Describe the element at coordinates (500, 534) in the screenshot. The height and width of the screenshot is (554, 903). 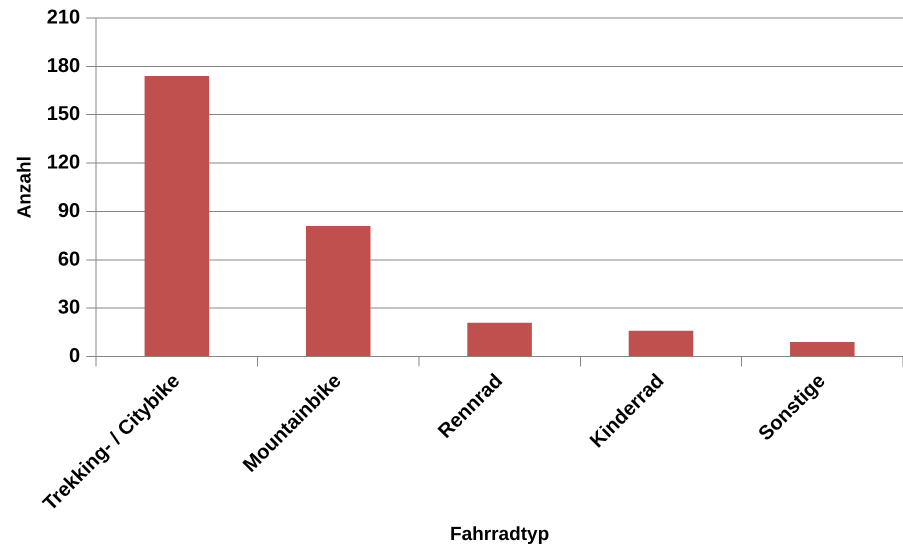
I see `x-axis-title: Fahrradtyp` at that location.